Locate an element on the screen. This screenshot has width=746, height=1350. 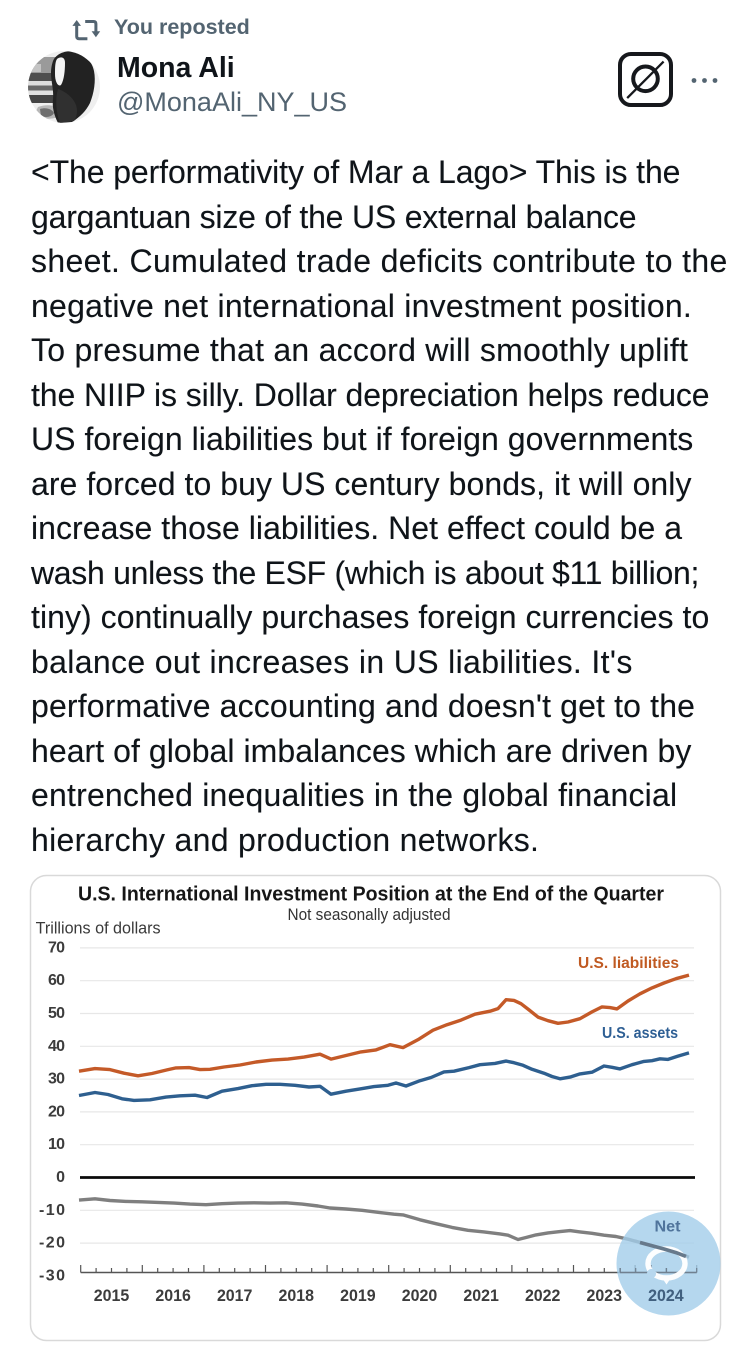
svg-text: Not seasonally adjusted is located at coordinates (369, 914).